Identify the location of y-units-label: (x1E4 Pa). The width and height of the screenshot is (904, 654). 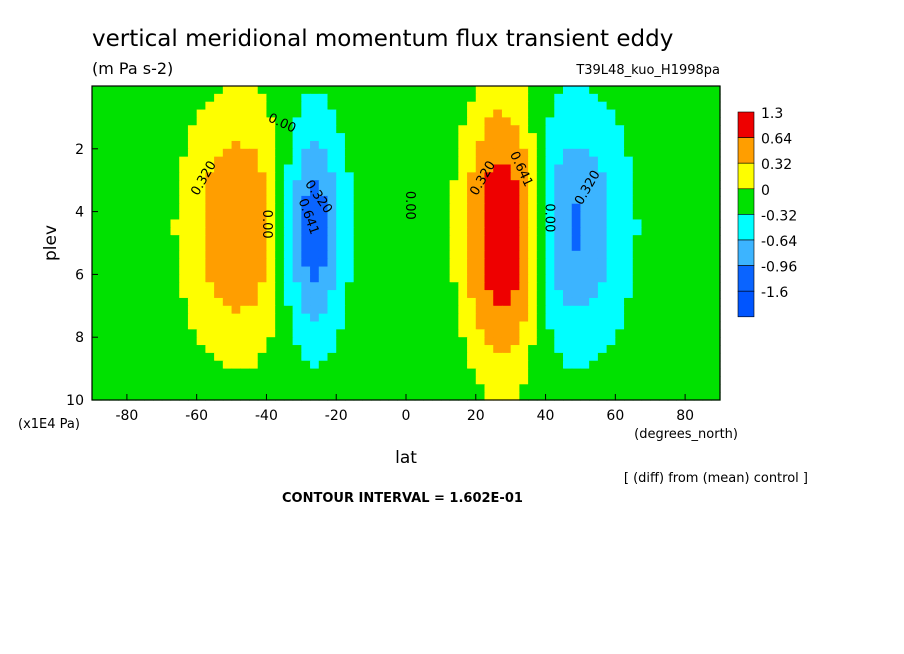
(49, 424).